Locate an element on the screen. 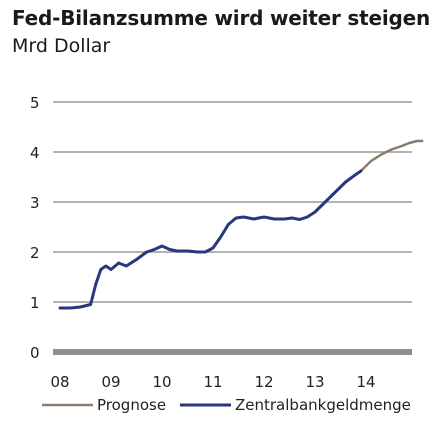 The height and width of the screenshot is (430, 438). x-tick-label: 11 is located at coordinates (212, 382).